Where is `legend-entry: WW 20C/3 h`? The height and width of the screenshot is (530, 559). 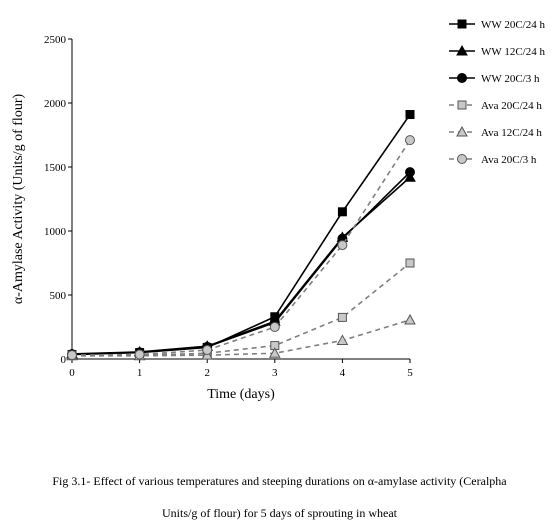 legend-entry: WW 20C/3 h is located at coordinates (494, 79).